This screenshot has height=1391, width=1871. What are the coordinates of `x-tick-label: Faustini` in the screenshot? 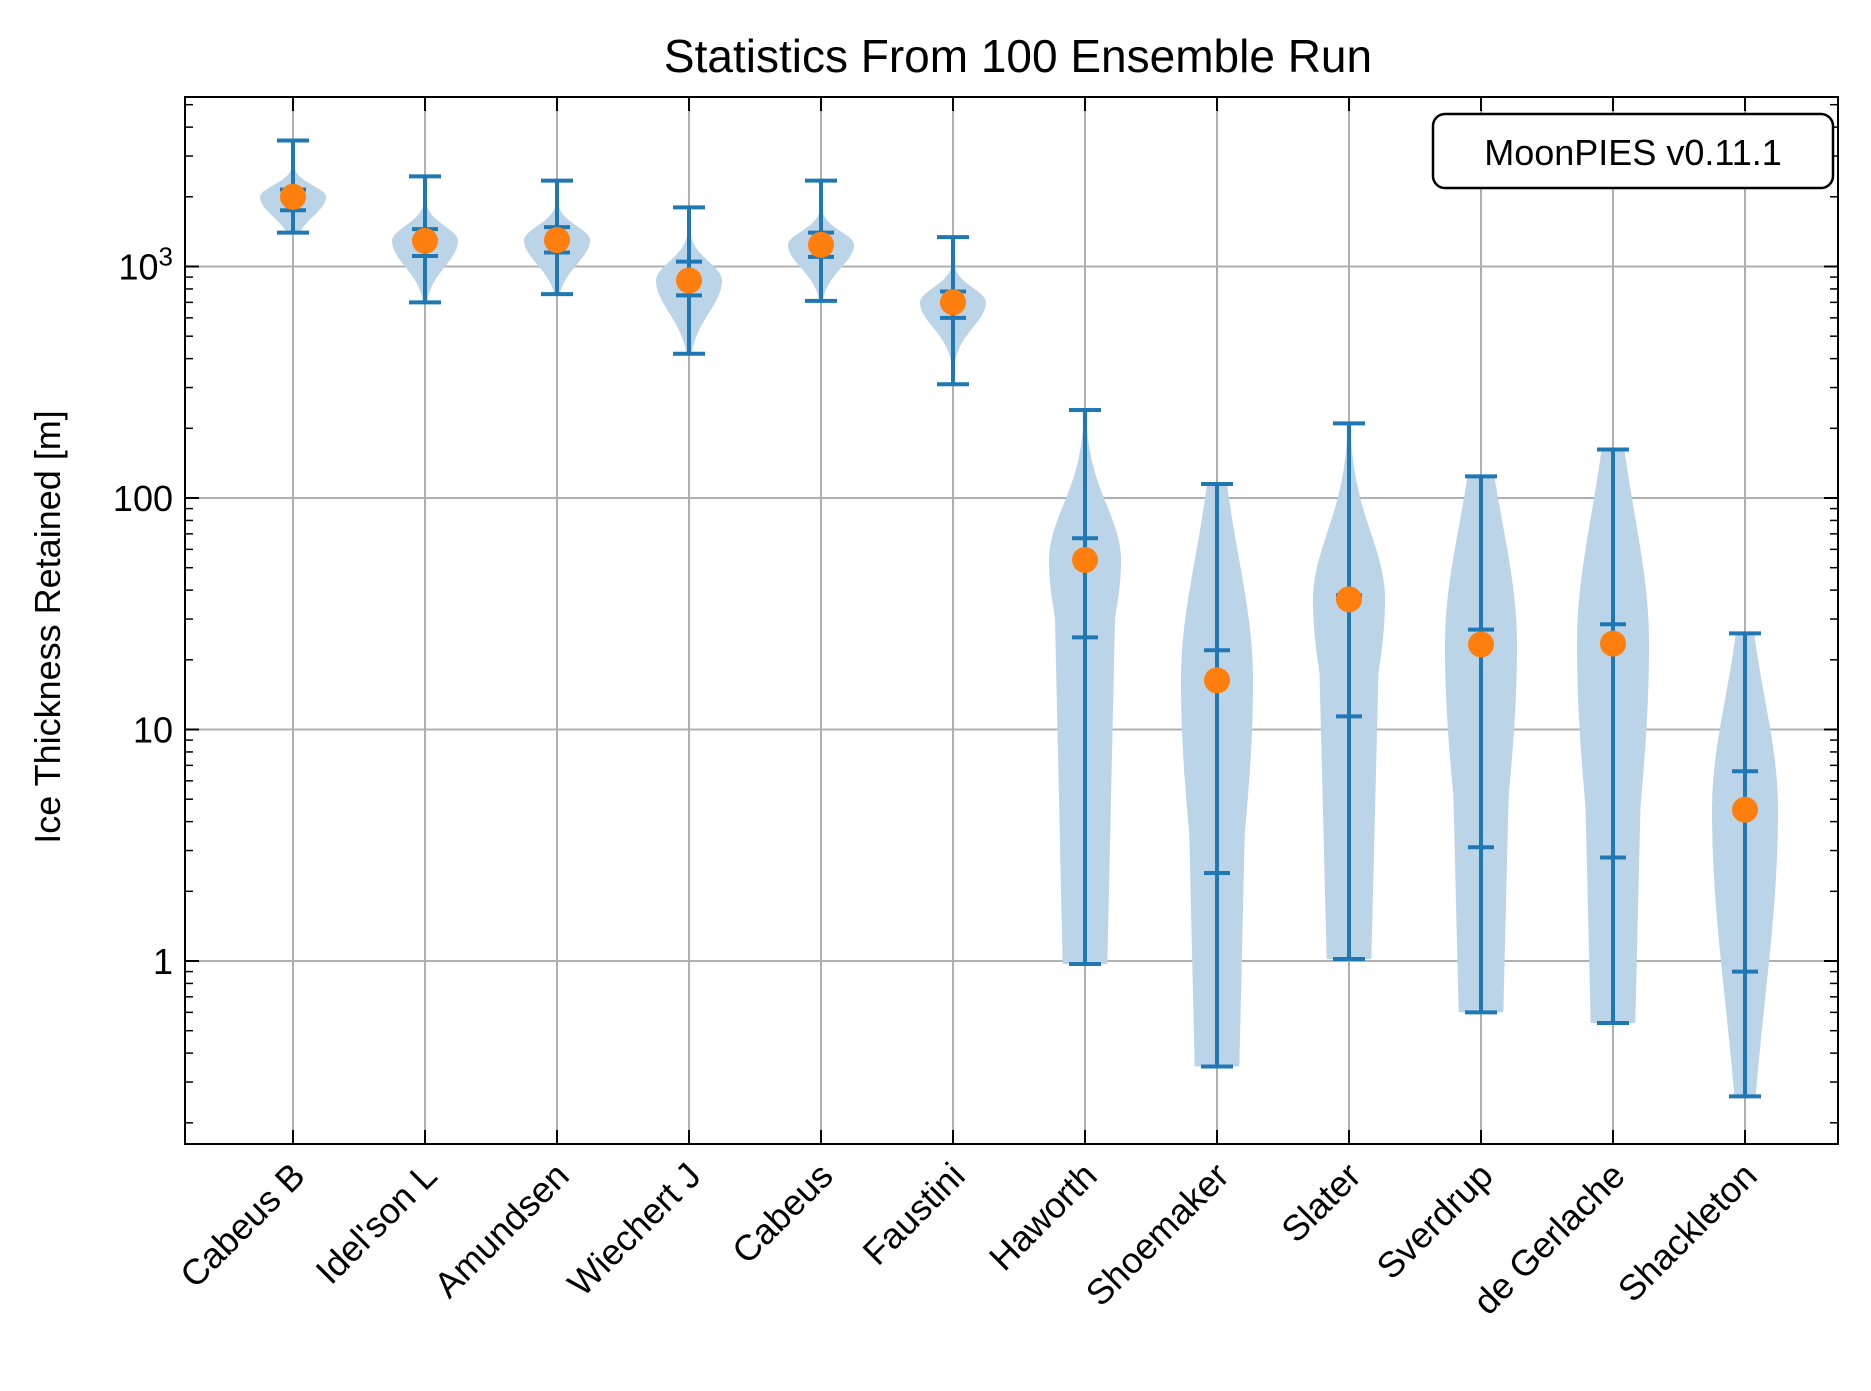 It's located at (914, 1214).